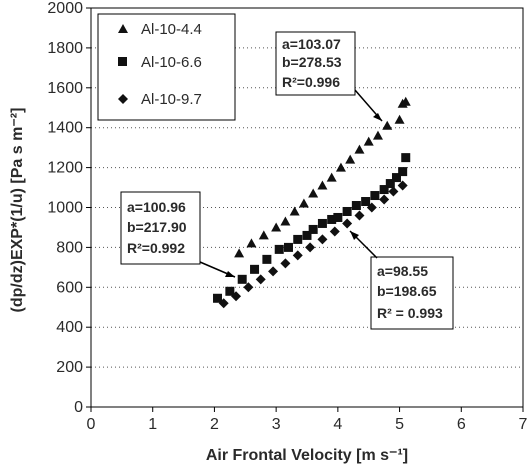  What do you see at coordinates (65, 48) in the screenshot?
I see `y-tick-label: 1800` at bounding box center [65, 48].